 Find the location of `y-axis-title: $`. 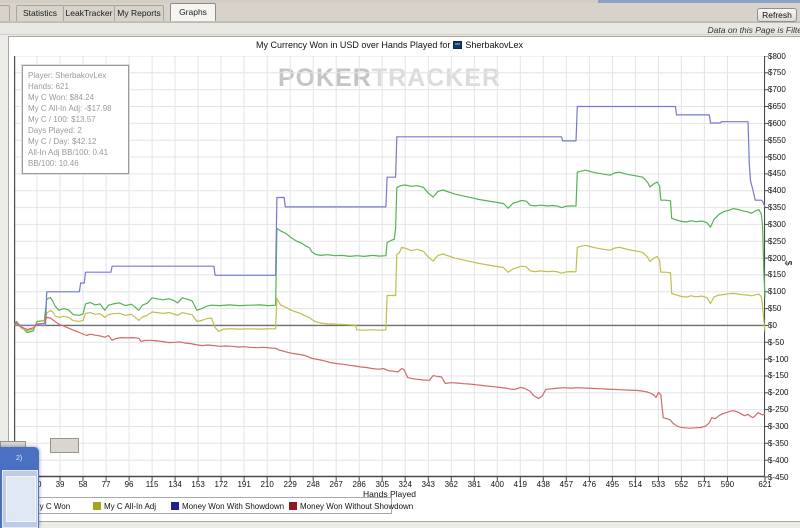

y-axis-title: $ is located at coordinates (788, 263).